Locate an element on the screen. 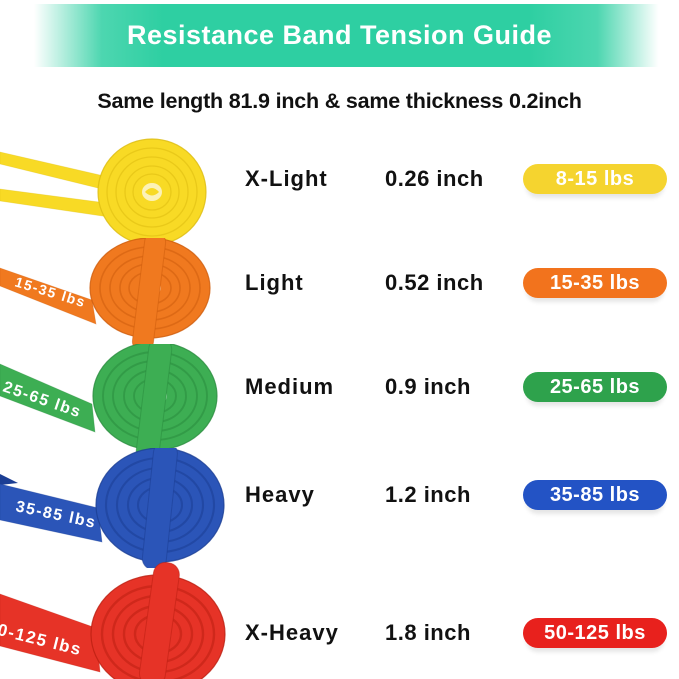  weight-range-label: 8-15 lbs is located at coordinates (595, 179).